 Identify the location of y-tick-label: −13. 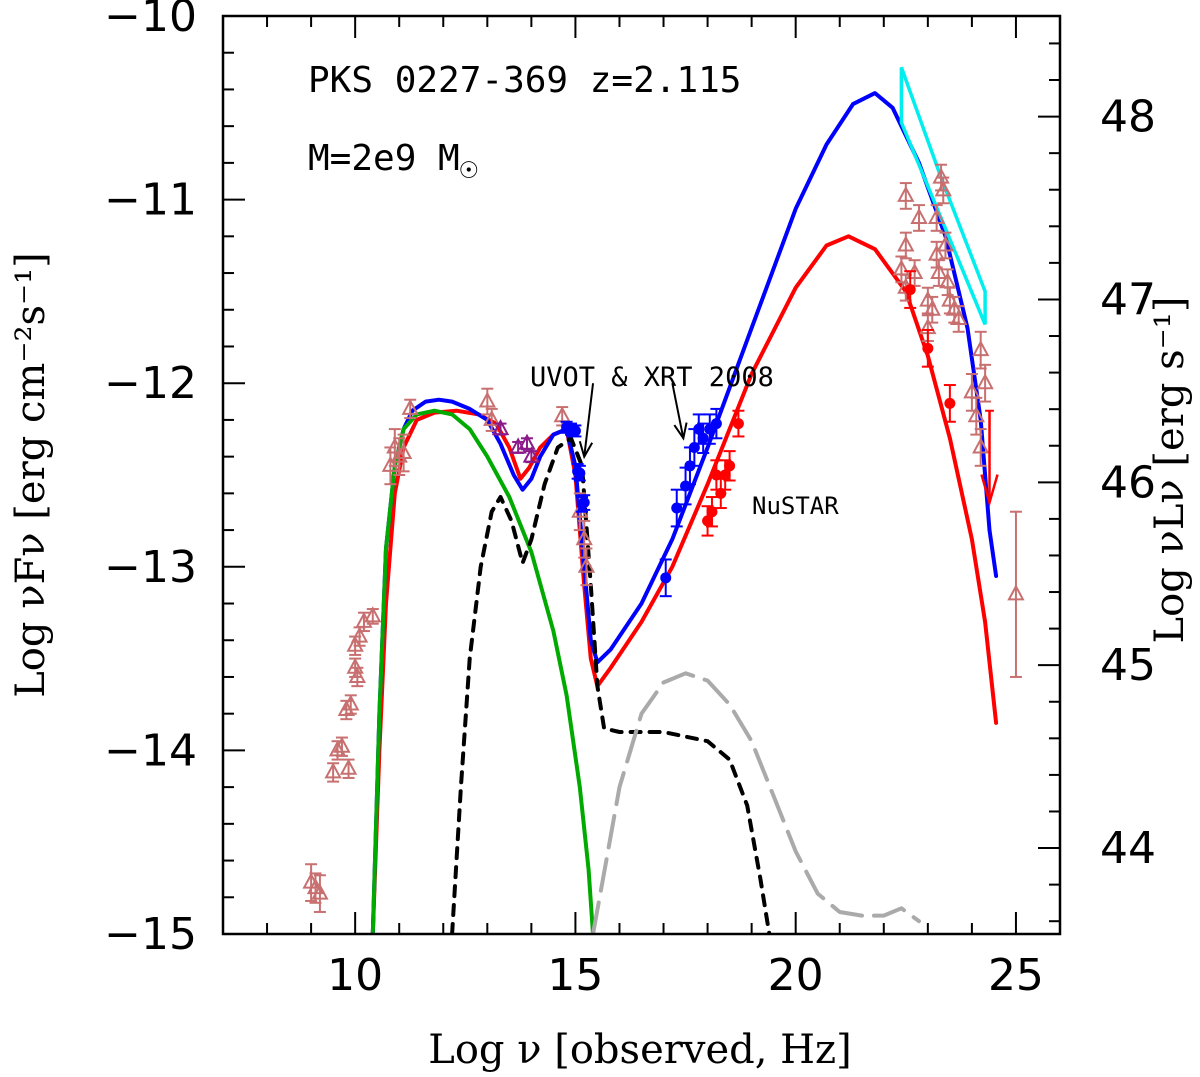
(150, 567).